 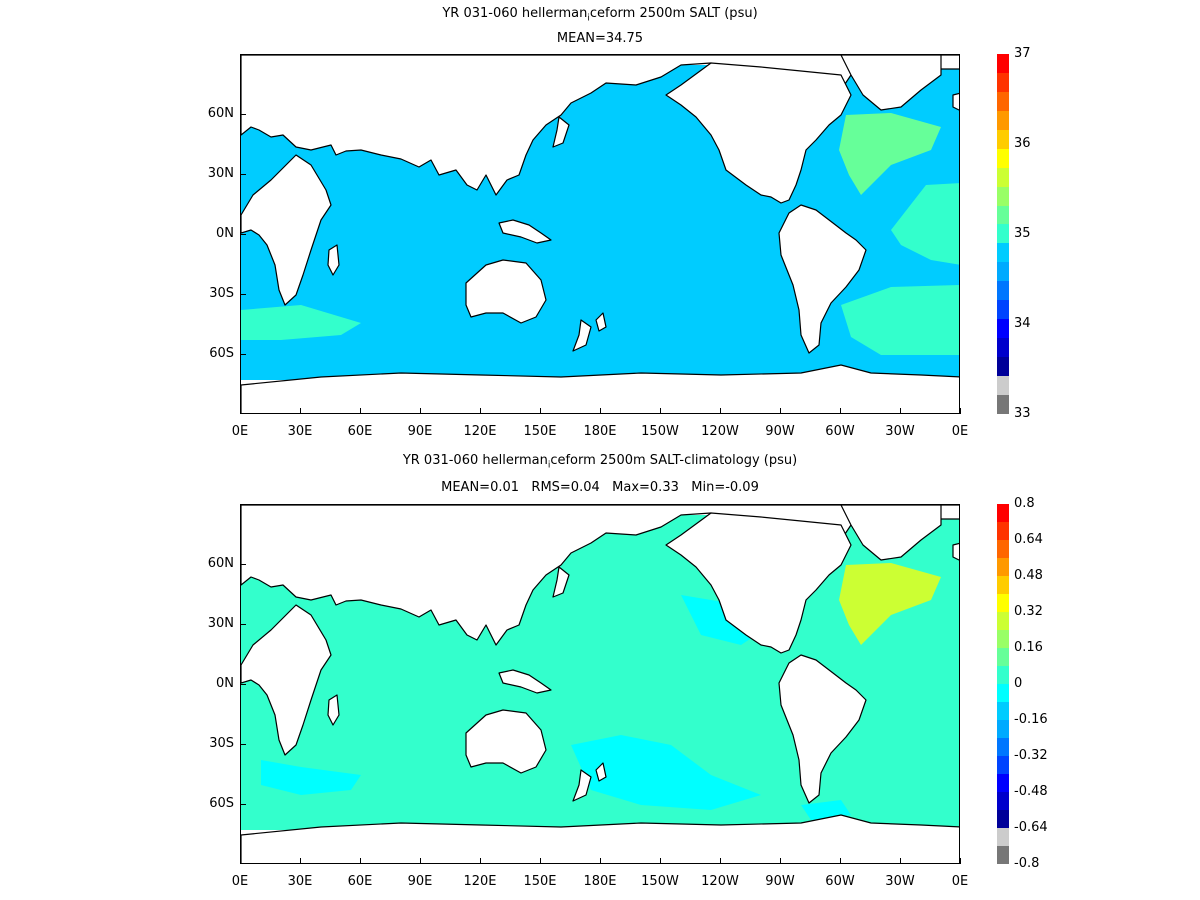 What do you see at coordinates (225, 233) in the screenshot?
I see `lat-tick-label: 0N` at bounding box center [225, 233].